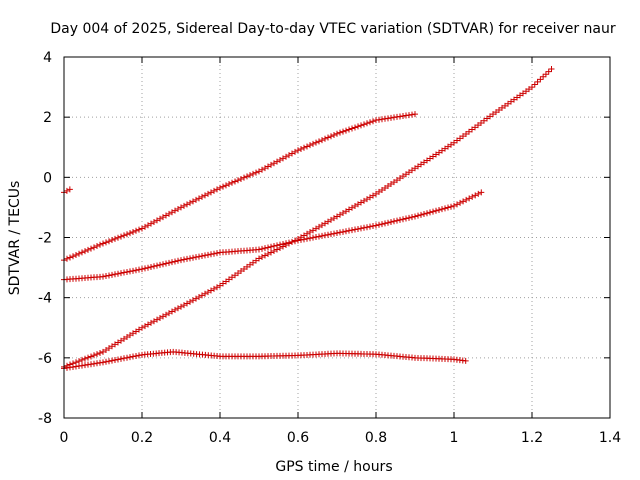 This screenshot has width=640, height=480. Describe the element at coordinates (265, 360) in the screenshot. I see `data-series` at that location.